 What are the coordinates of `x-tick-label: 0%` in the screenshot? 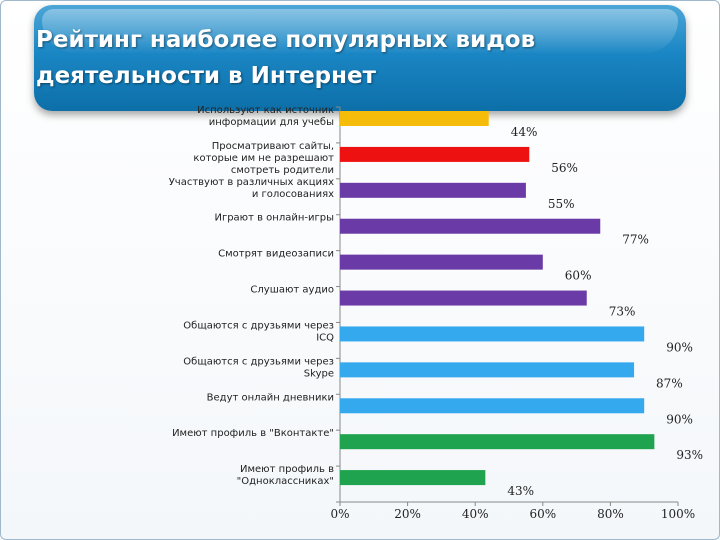 It's located at (339, 514).